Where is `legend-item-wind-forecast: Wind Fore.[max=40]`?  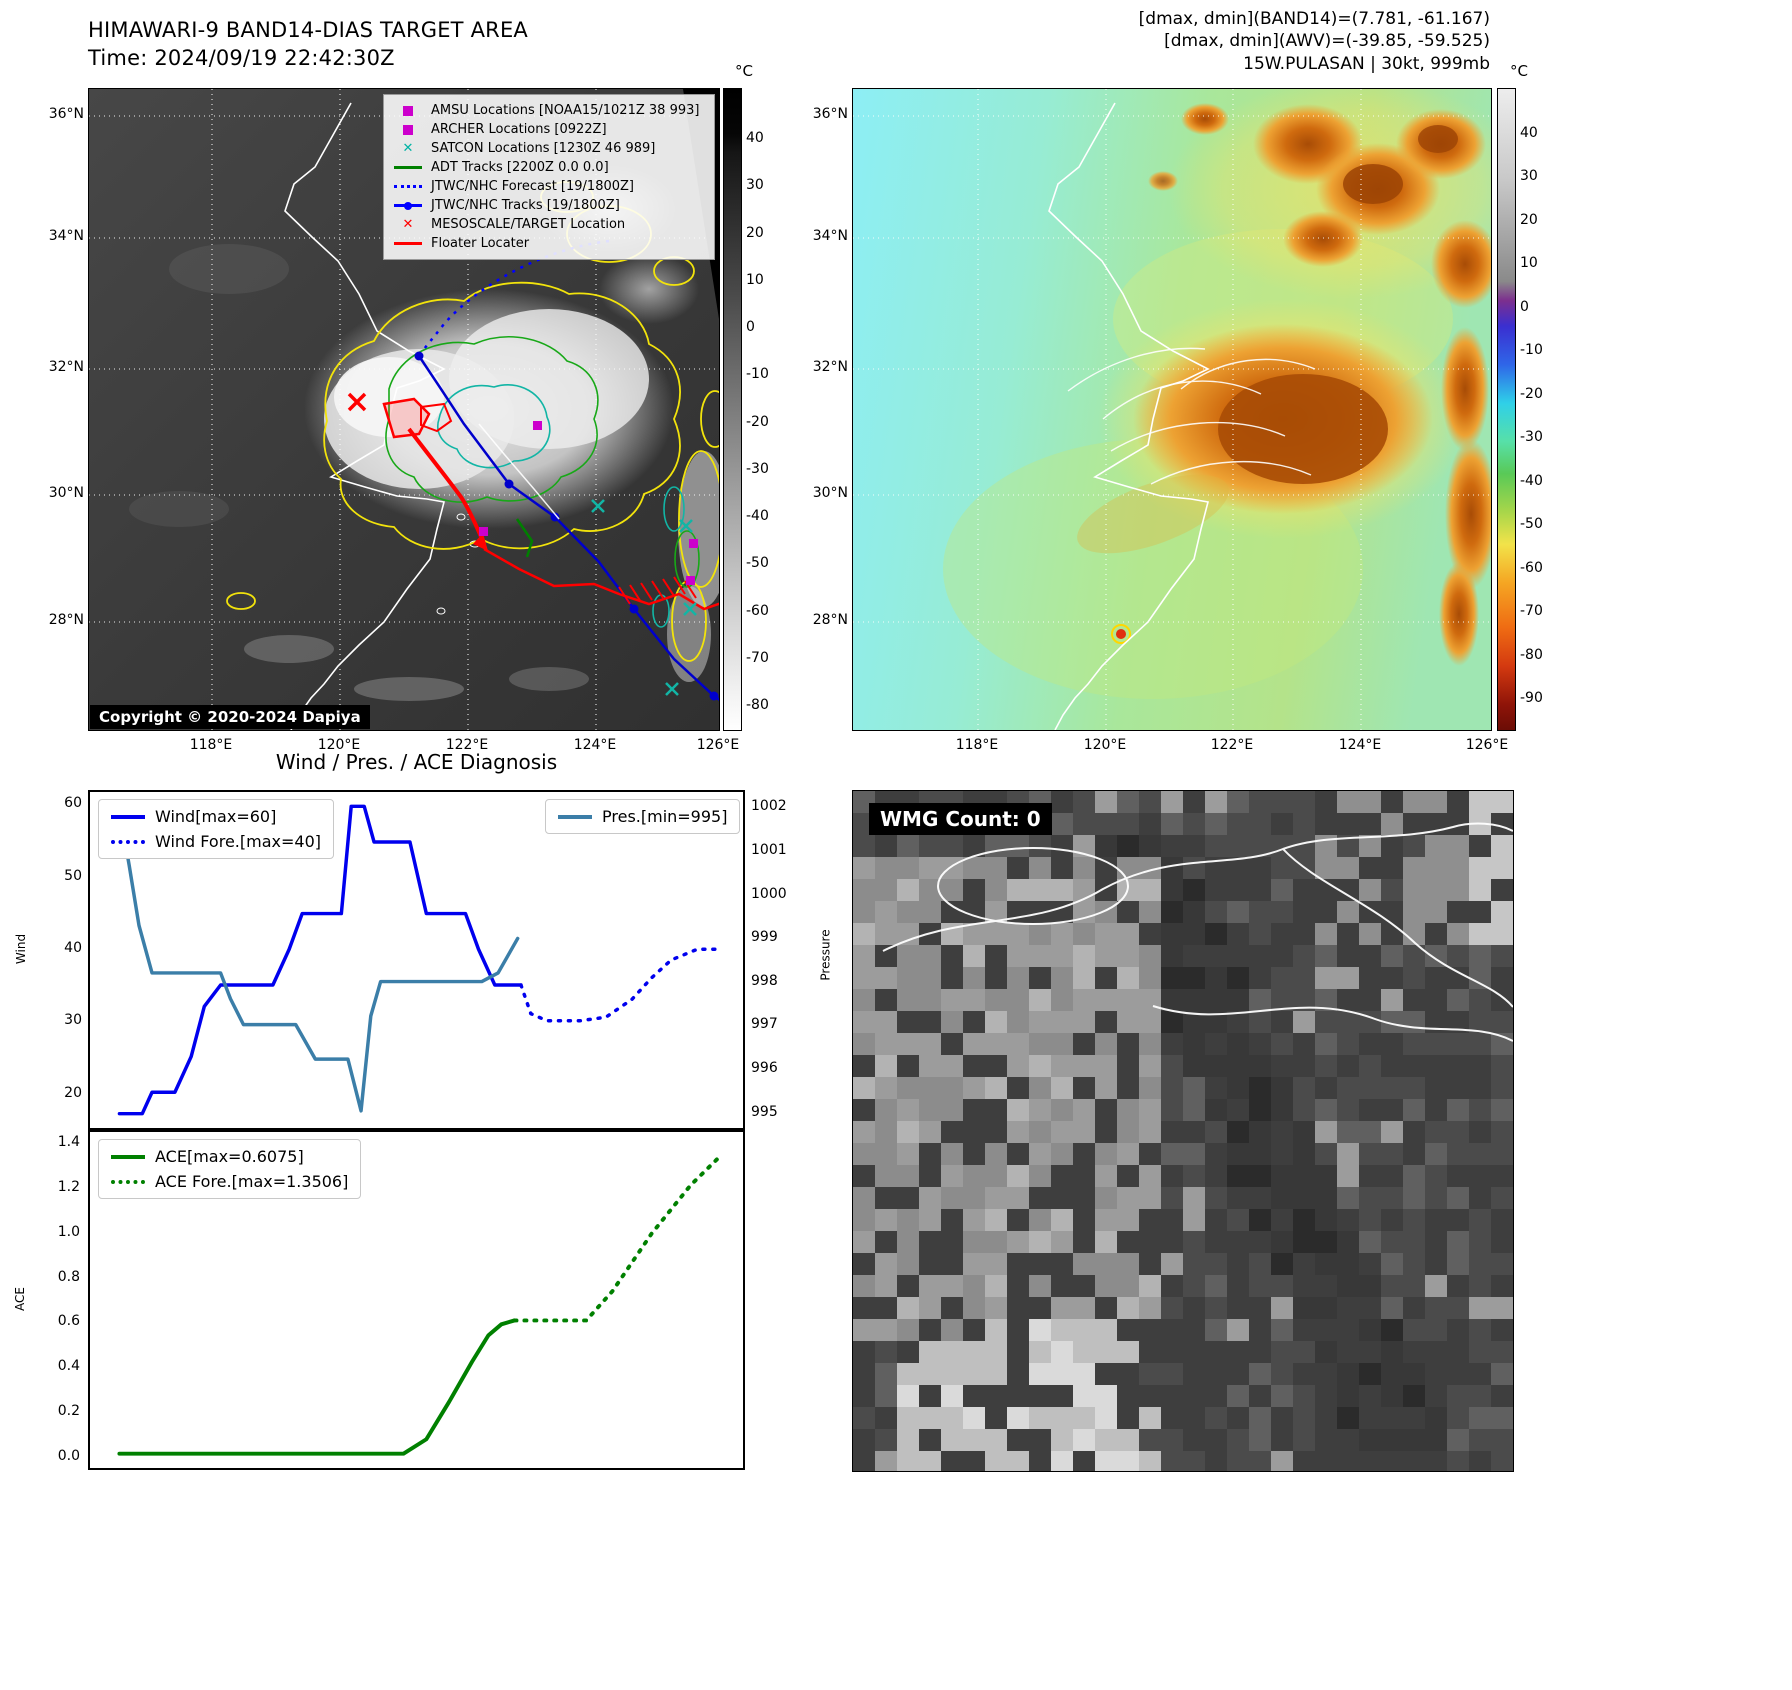 legend-item-wind-forecast: Wind Fore.[max=40] is located at coordinates (216, 841).